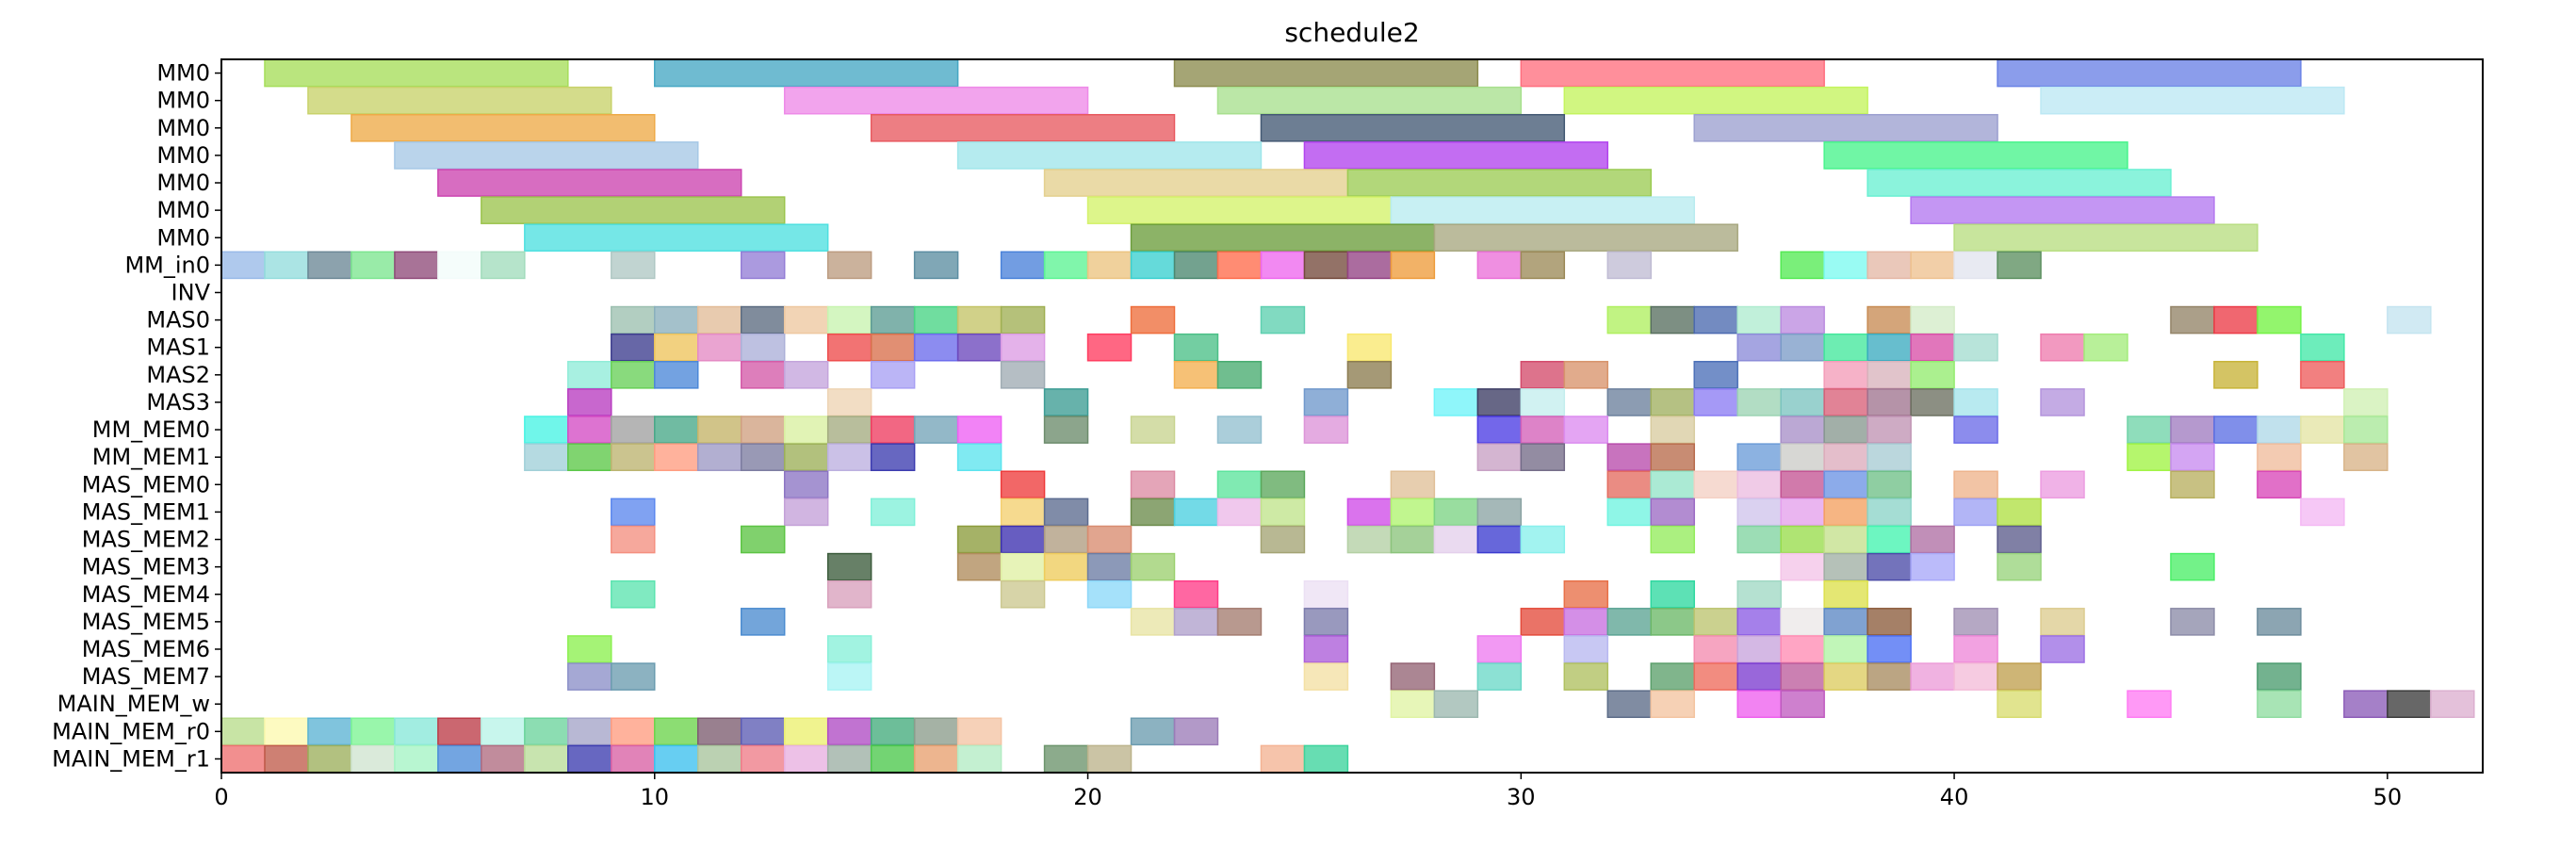 The height and width of the screenshot is (848, 2576). What do you see at coordinates (151, 457) in the screenshot?
I see `y-tick-label: MM_MEM1` at bounding box center [151, 457].